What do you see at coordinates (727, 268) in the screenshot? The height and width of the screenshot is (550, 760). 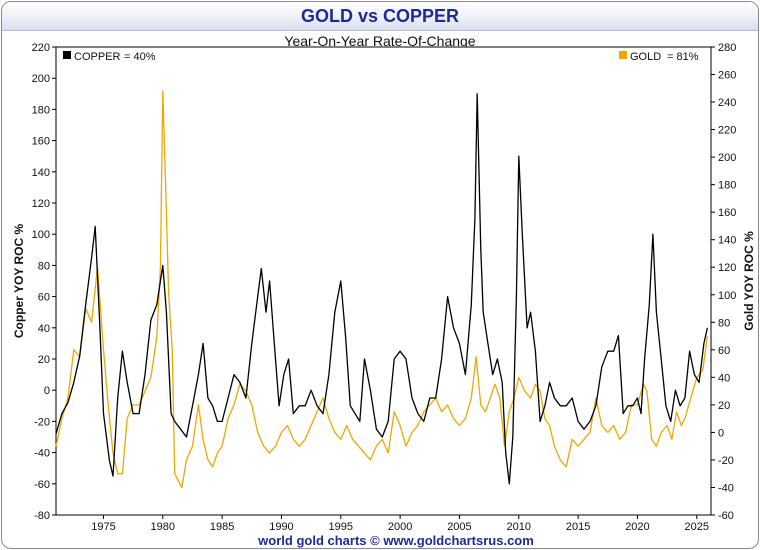 I see `right-tick-label: 120` at bounding box center [727, 268].